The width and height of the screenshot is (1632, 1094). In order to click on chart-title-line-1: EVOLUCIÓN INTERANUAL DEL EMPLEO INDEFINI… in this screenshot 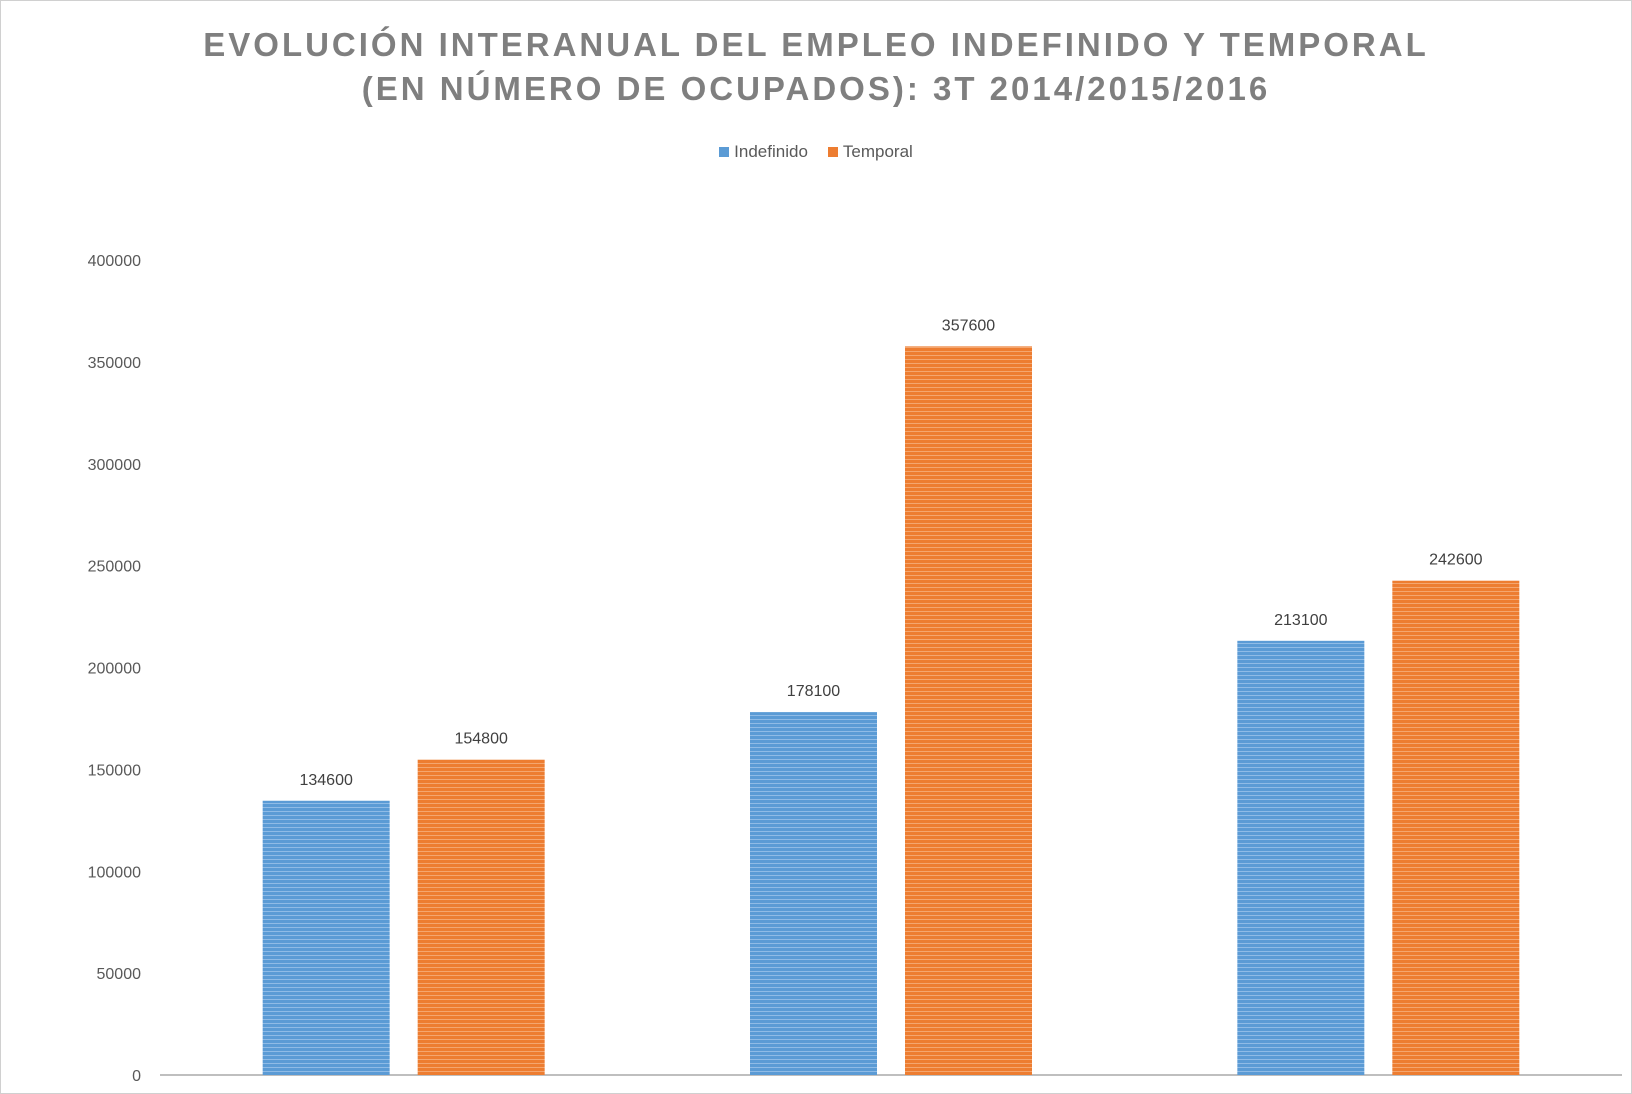, I will do `click(816, 44)`.